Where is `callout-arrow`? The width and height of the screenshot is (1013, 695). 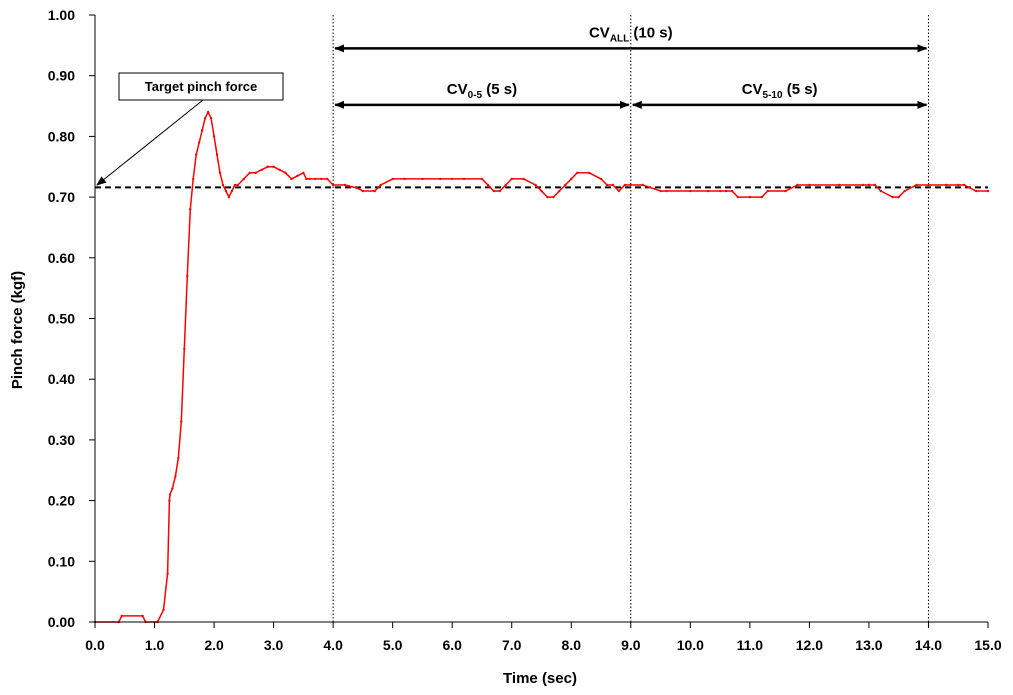 callout-arrow is located at coordinates (150, 142).